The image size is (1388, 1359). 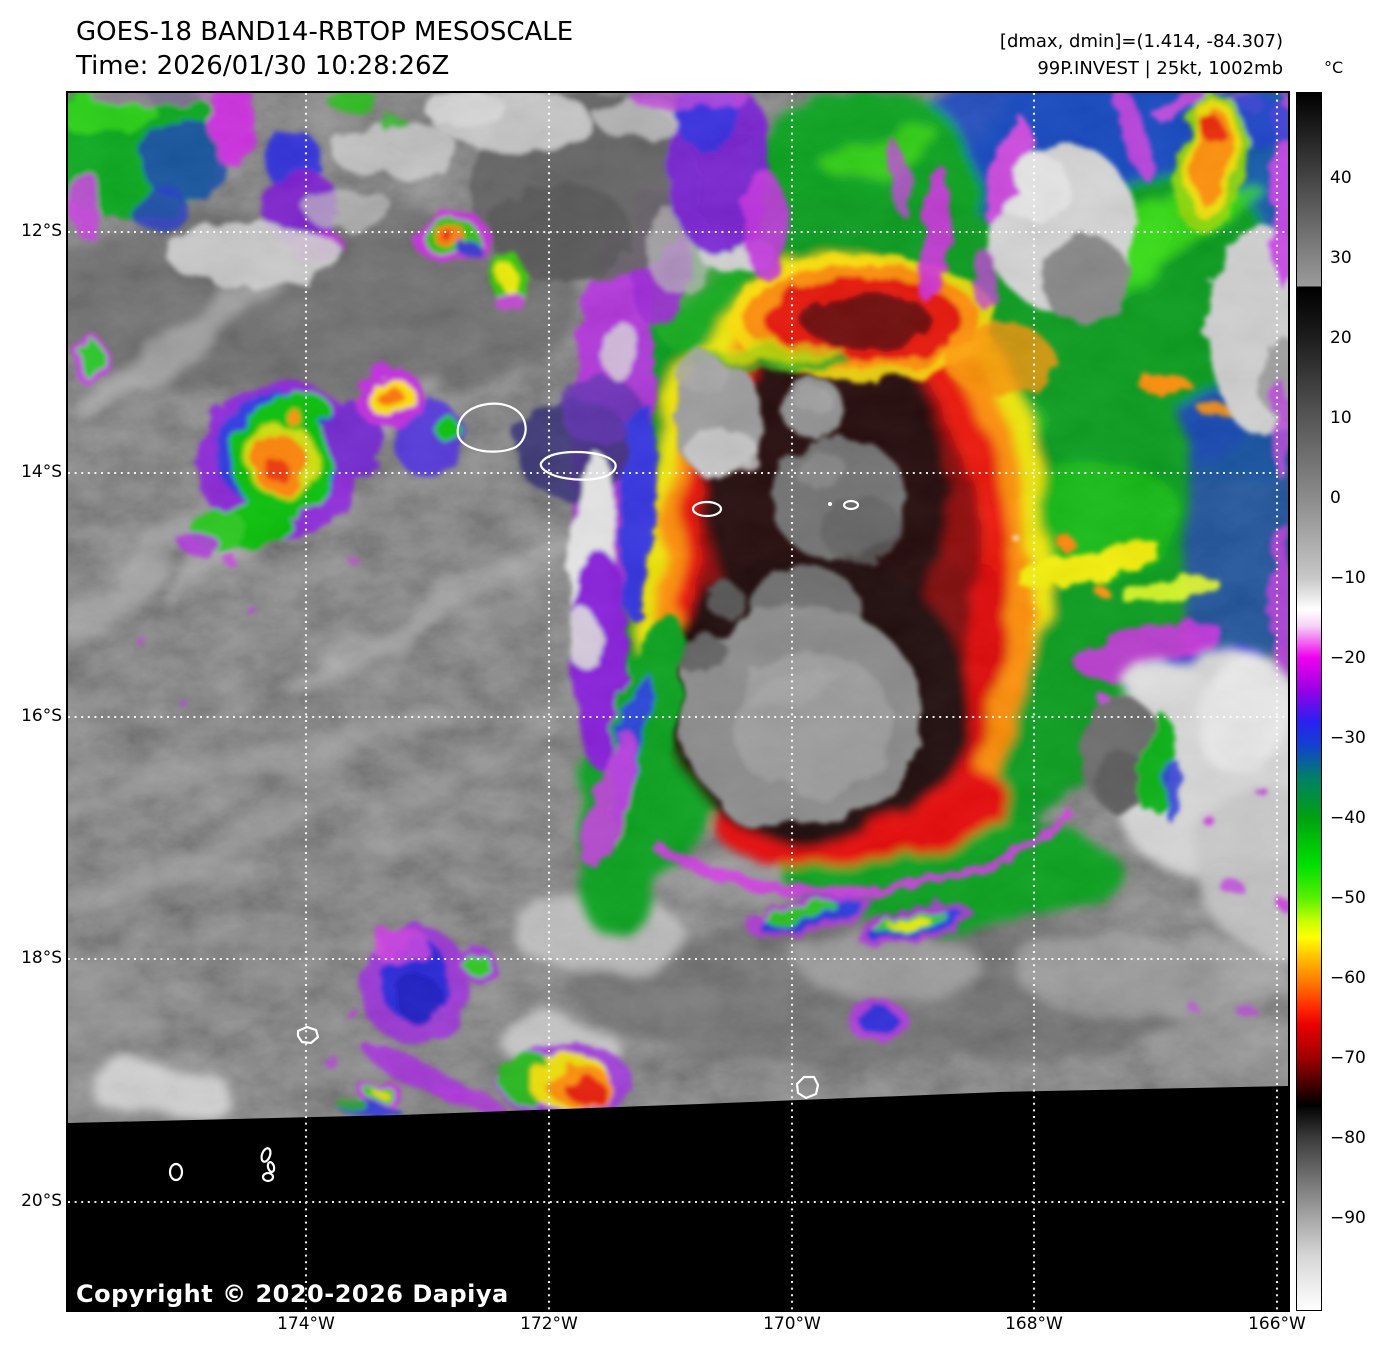 What do you see at coordinates (1348, 578) in the screenshot?
I see `colorbar-tick: −10` at bounding box center [1348, 578].